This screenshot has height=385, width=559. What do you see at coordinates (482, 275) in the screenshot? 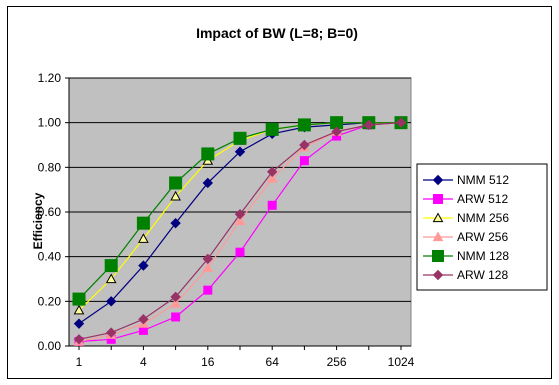
I see `legend-label-arw-128: ARW 128` at bounding box center [482, 275].